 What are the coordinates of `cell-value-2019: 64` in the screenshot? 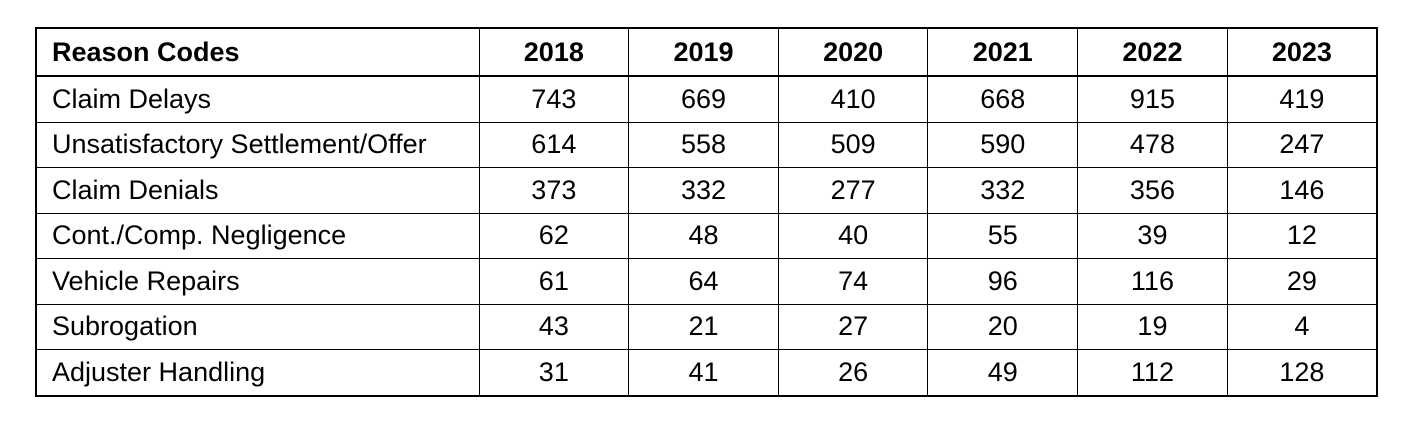 It's located at (703, 281).